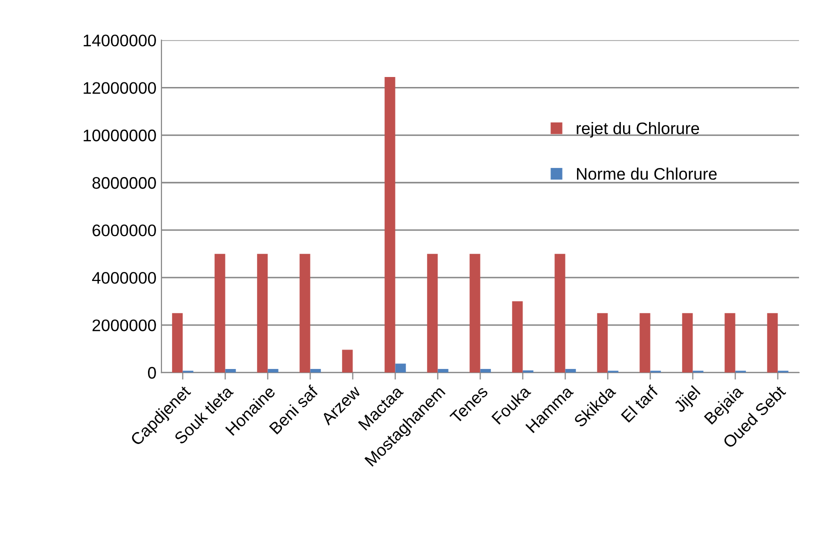 The image size is (828, 536). Describe the element at coordinates (124, 325) in the screenshot. I see `y-tick-label: 2000000` at that location.